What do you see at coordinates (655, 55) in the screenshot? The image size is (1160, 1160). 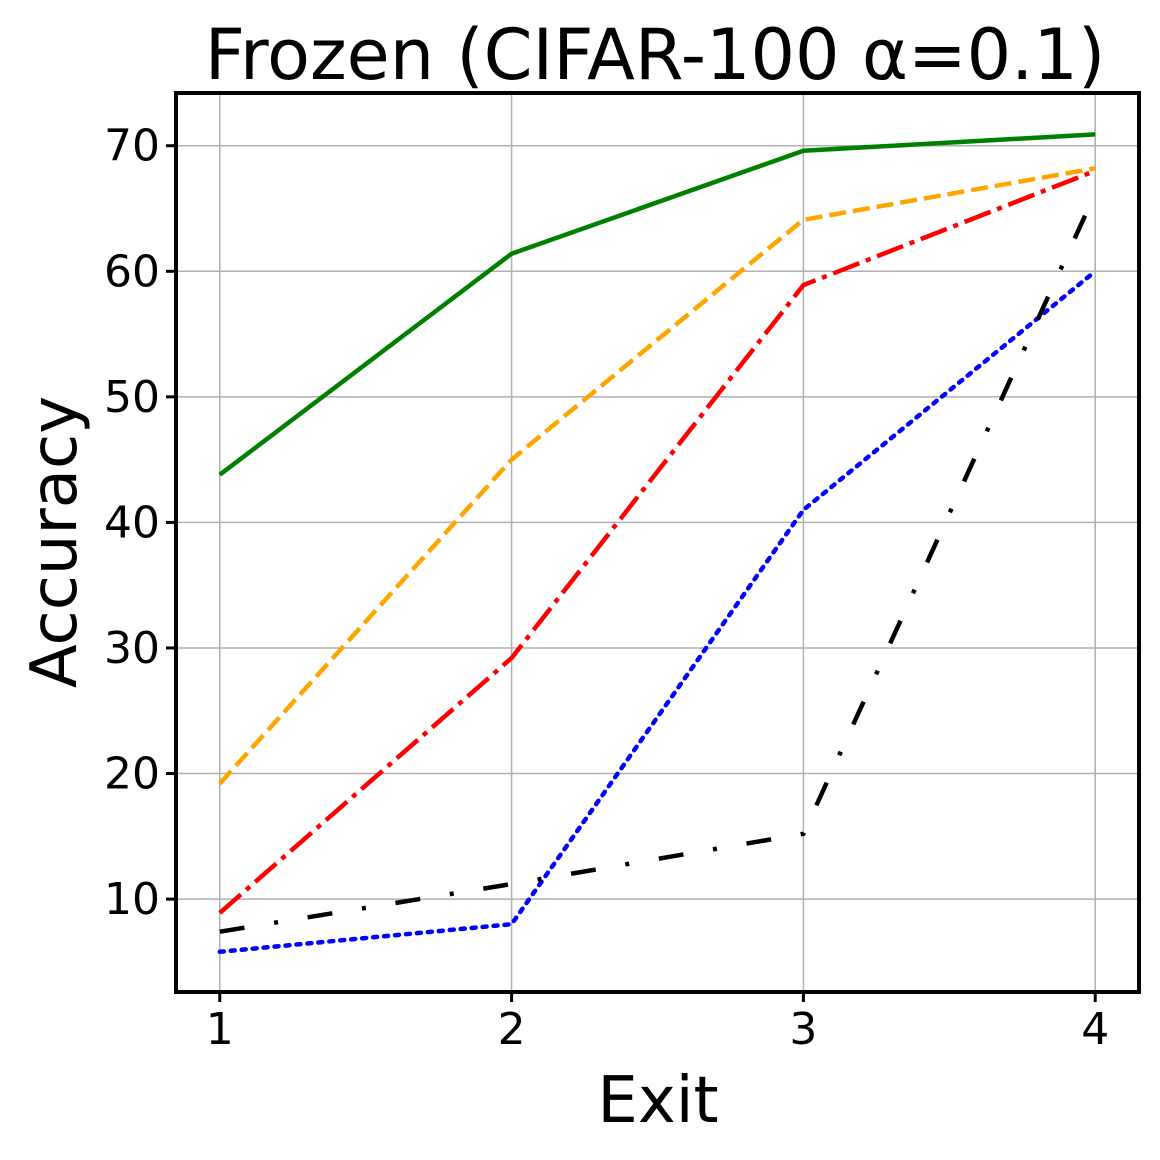 I see `chart-title: Frozen (CIFAR-100 α=0.1)` at bounding box center [655, 55].